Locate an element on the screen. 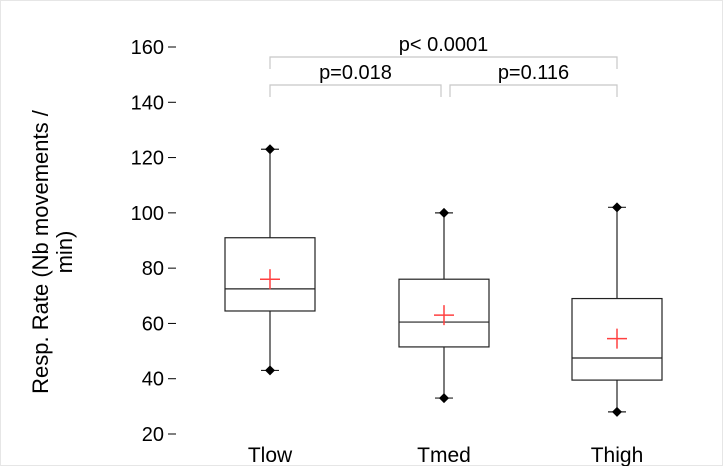  x-category-label: Tlow is located at coordinates (270, 455).